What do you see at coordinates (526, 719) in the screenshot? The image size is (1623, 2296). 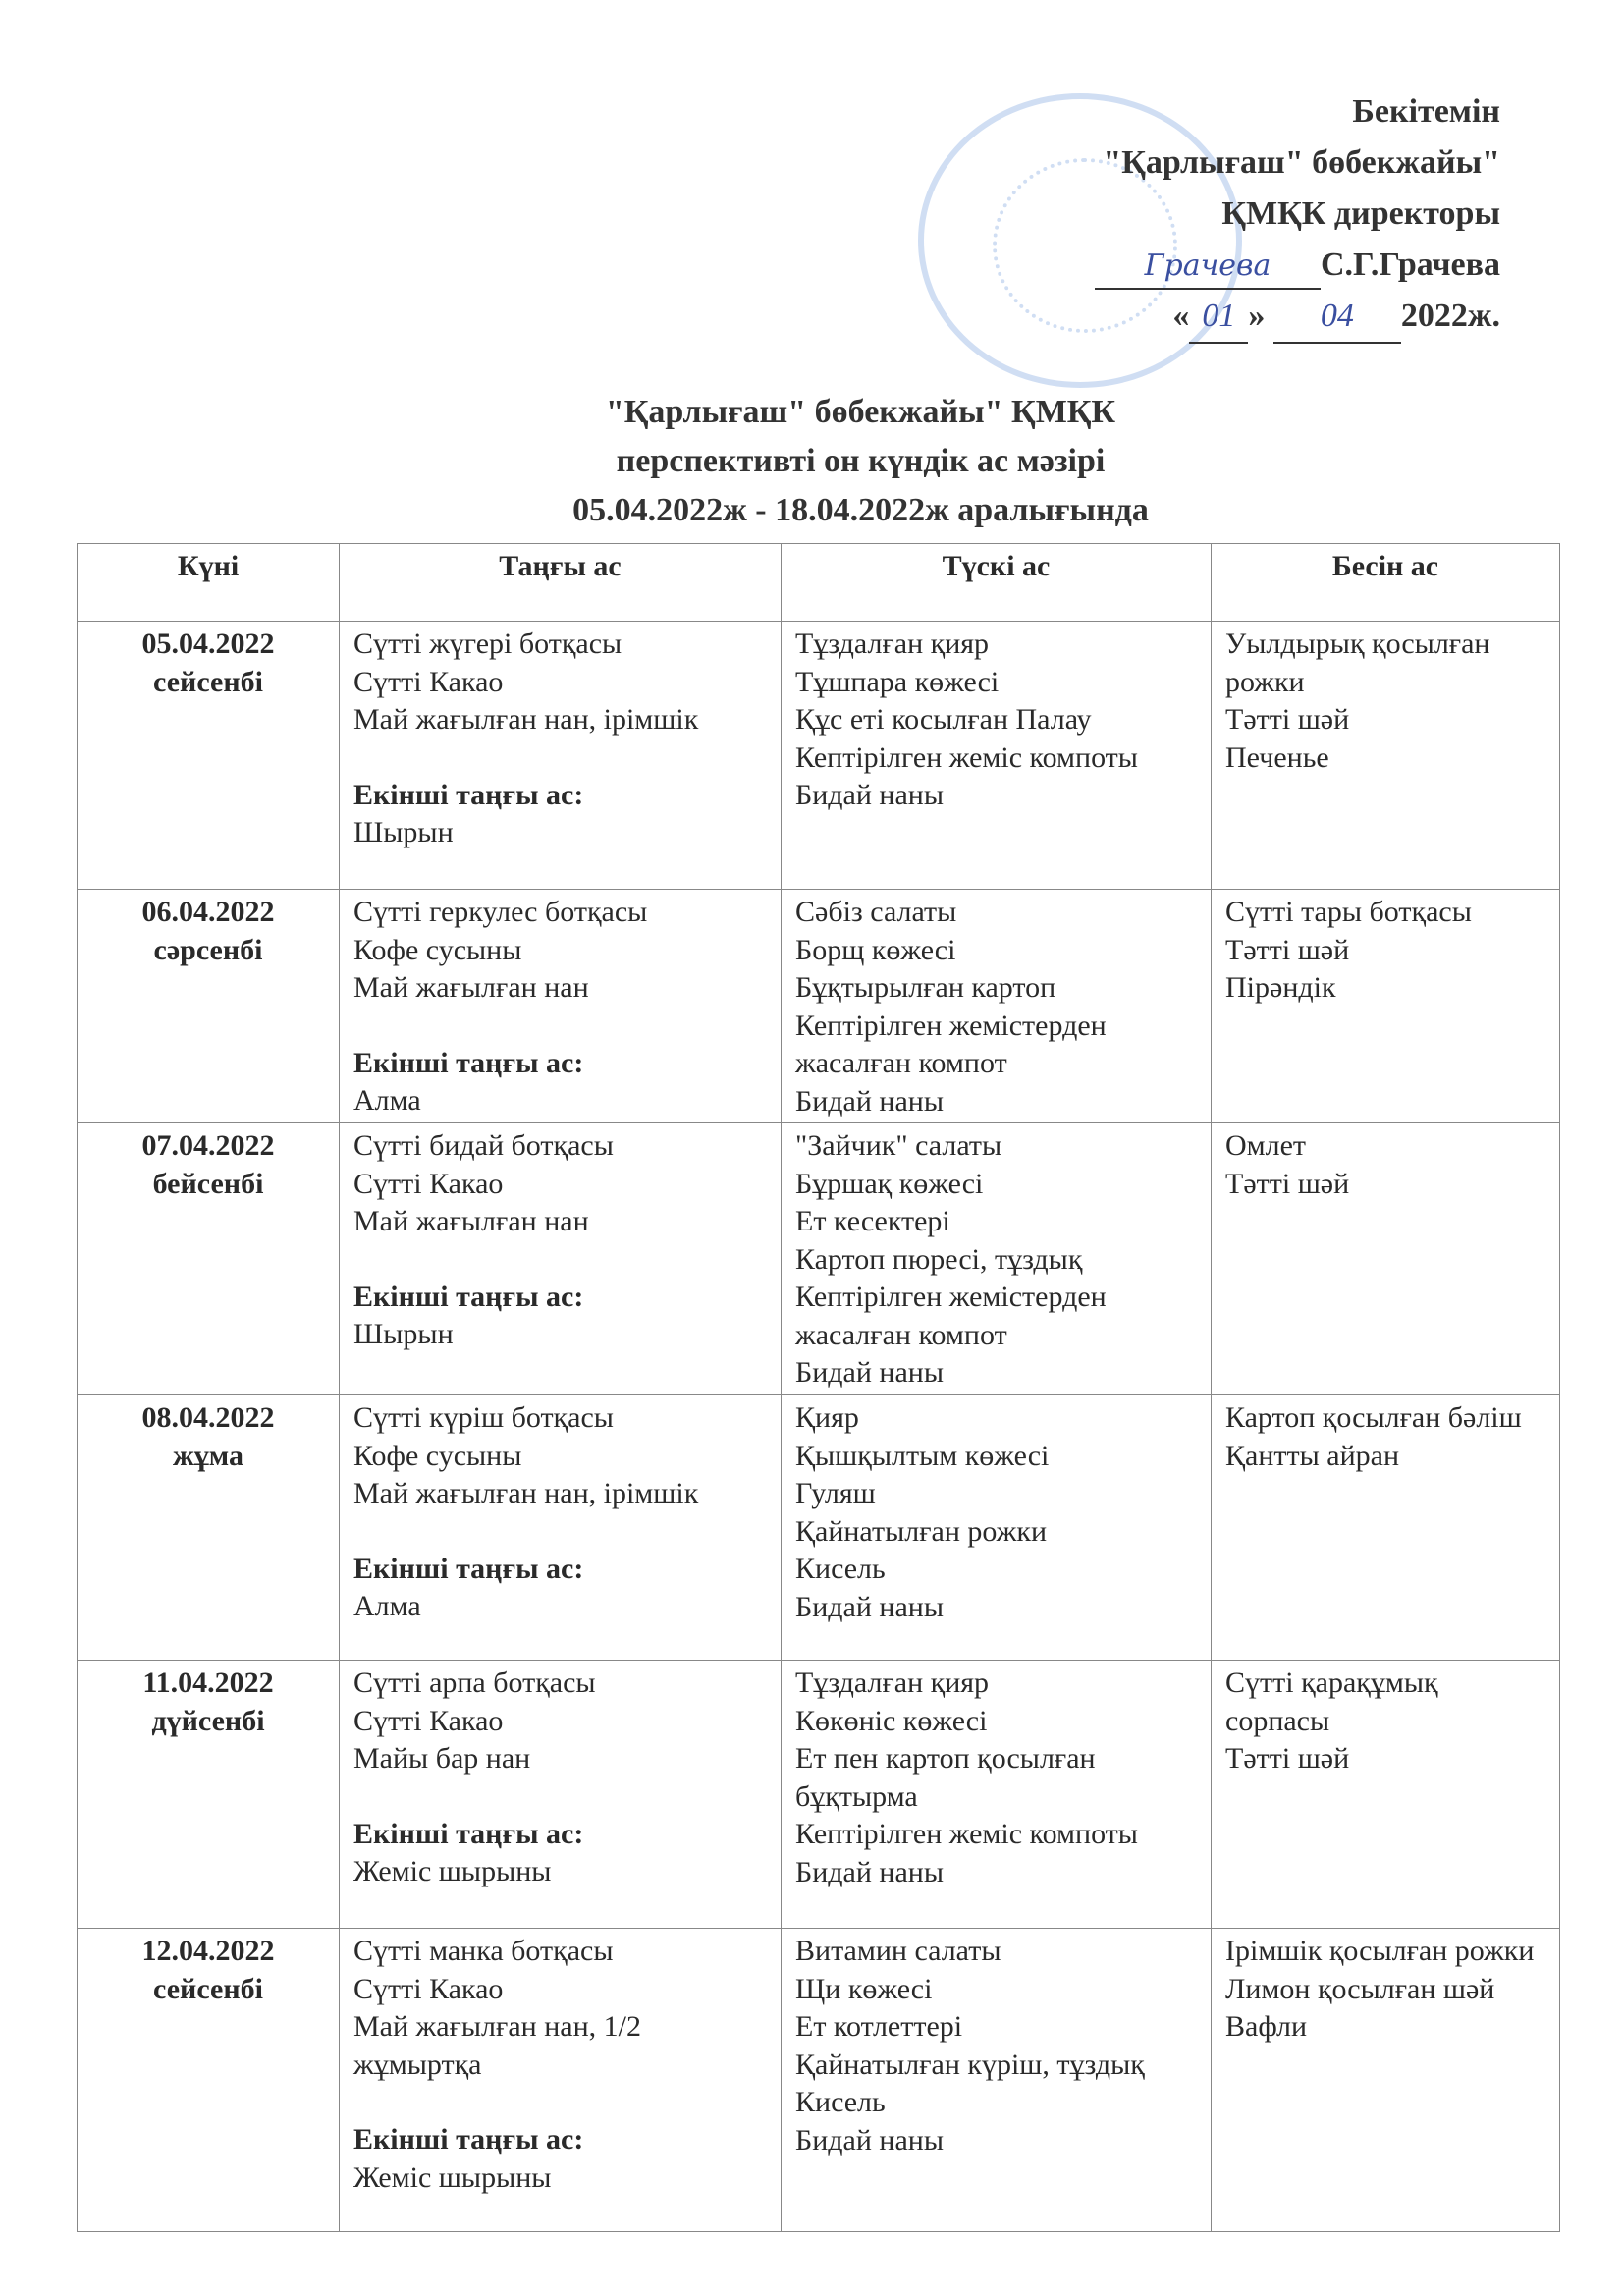 I see `menu-item: Май жағылған нан, ірімшік` at bounding box center [526, 719].